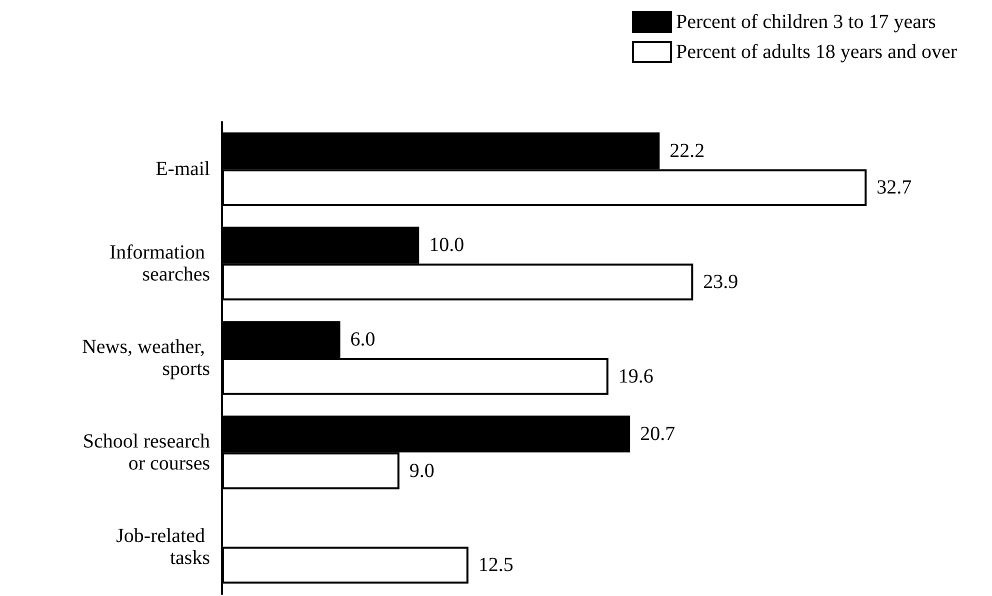  Describe the element at coordinates (163, 546) in the screenshot. I see `y-tick-label: Job-related tasks` at that location.